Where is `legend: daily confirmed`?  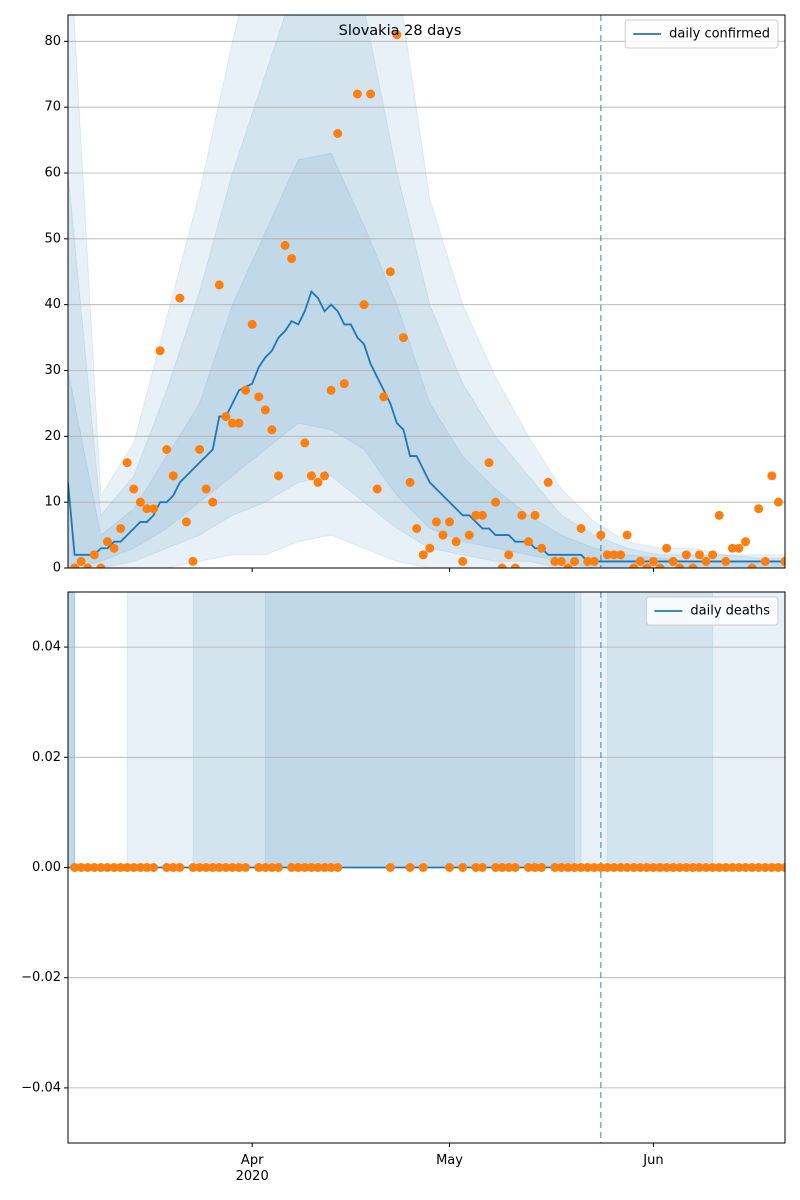
legend: daily confirmed is located at coordinates (701, 34).